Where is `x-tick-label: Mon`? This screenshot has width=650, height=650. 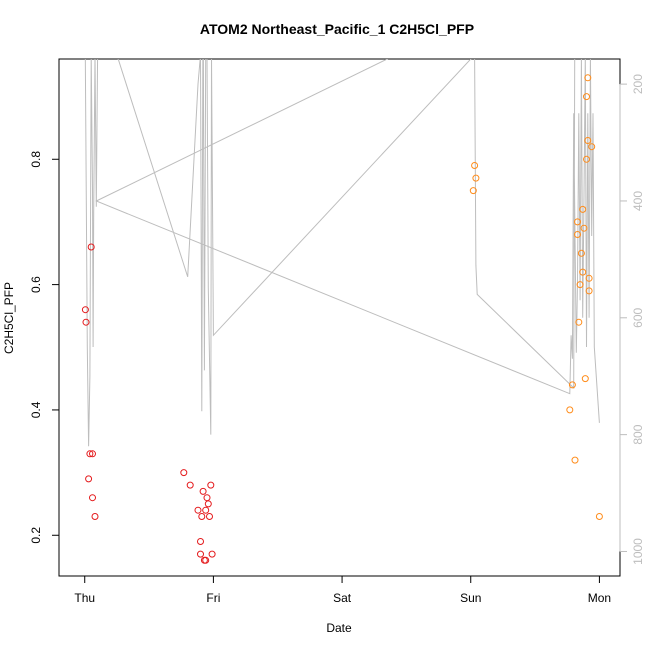 x-tick-label: Mon is located at coordinates (599, 598).